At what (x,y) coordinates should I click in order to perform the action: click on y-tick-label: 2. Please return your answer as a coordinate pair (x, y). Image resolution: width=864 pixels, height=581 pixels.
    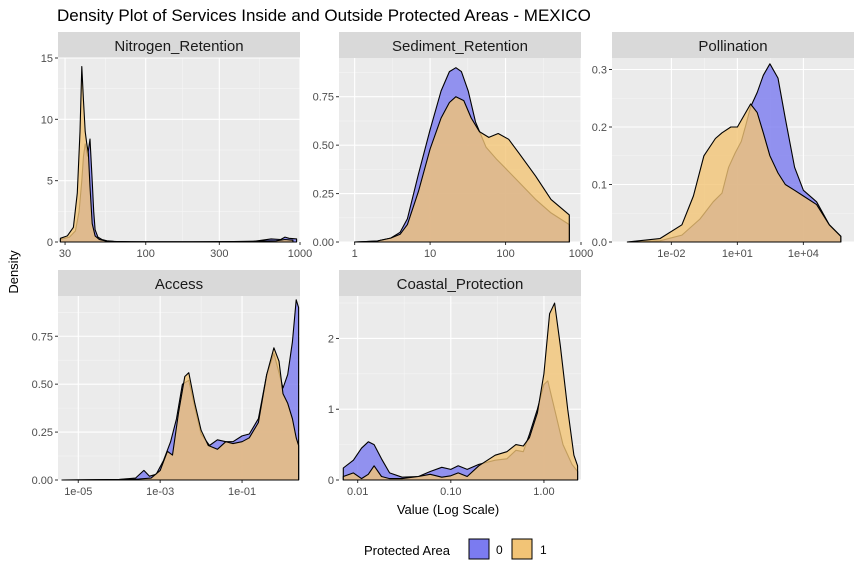
    Looking at the image, I should click on (331, 339).